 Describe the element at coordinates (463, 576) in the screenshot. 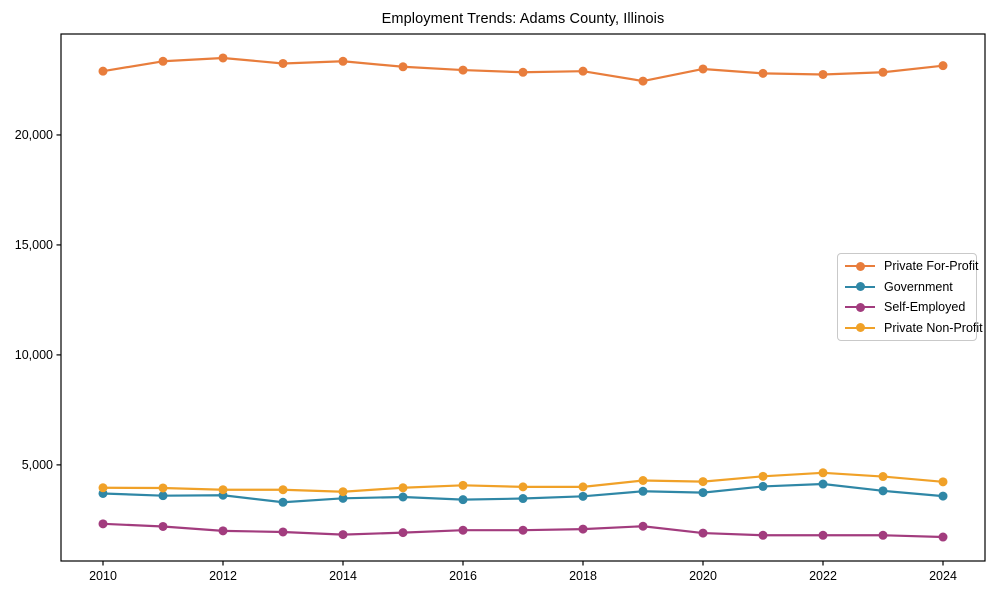

I see `x-tick-label: 2016` at that location.